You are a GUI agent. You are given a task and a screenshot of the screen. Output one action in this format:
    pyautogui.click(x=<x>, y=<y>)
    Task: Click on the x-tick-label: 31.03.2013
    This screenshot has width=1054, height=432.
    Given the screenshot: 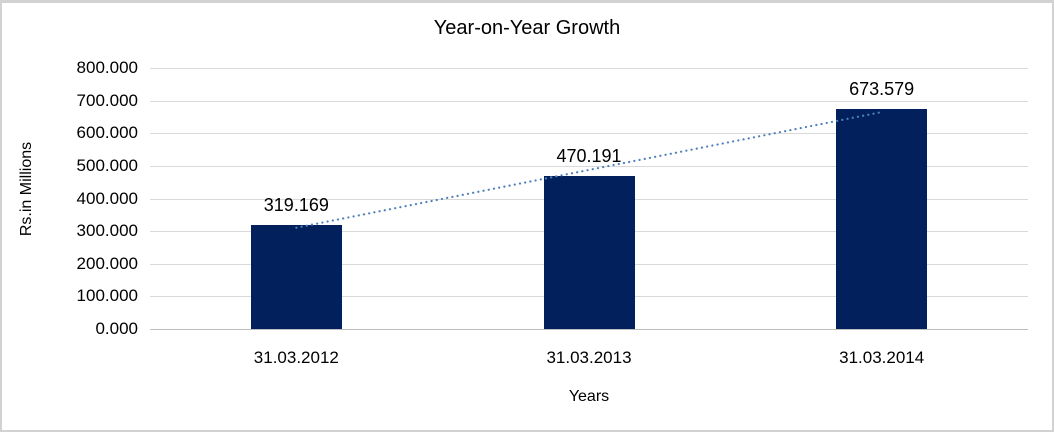 What is the action you would take?
    pyautogui.click(x=589, y=357)
    